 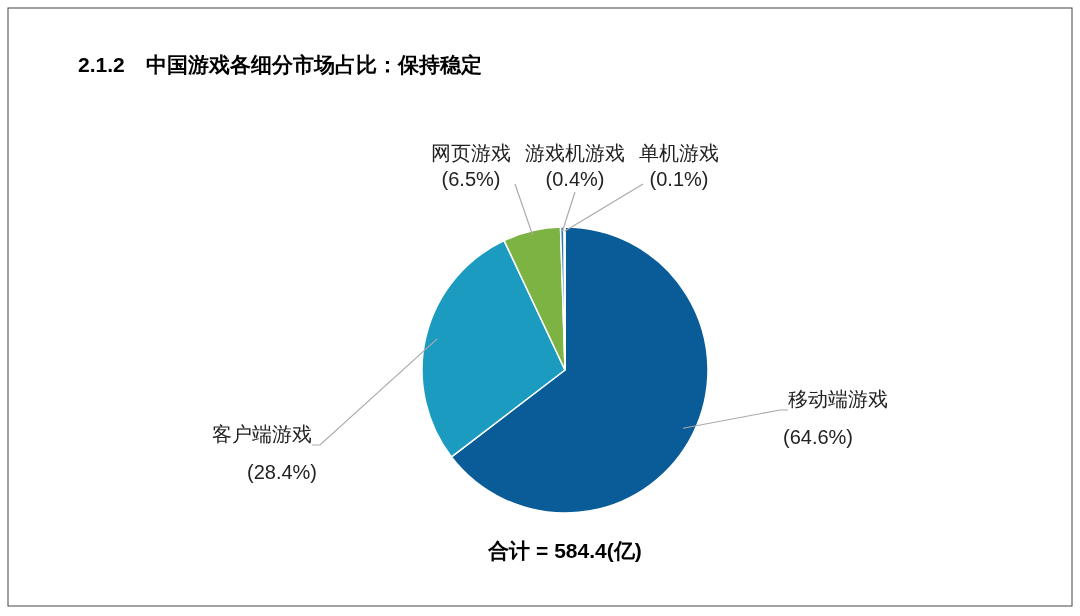 I want to click on data-label: (0.1%), so click(x=679, y=179).